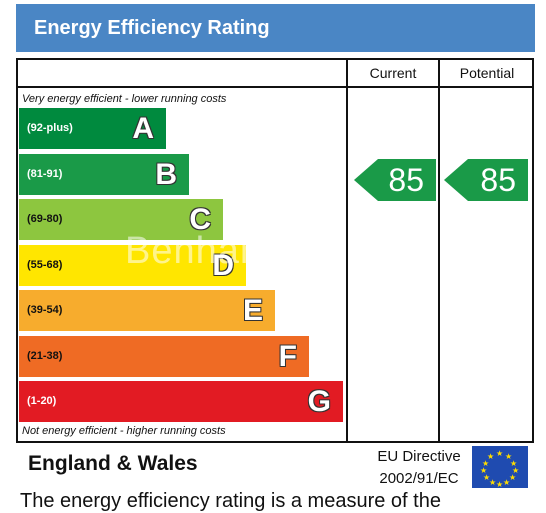  What do you see at coordinates (181, 401) in the screenshot?
I see `band-g: (1-20) G` at bounding box center [181, 401].